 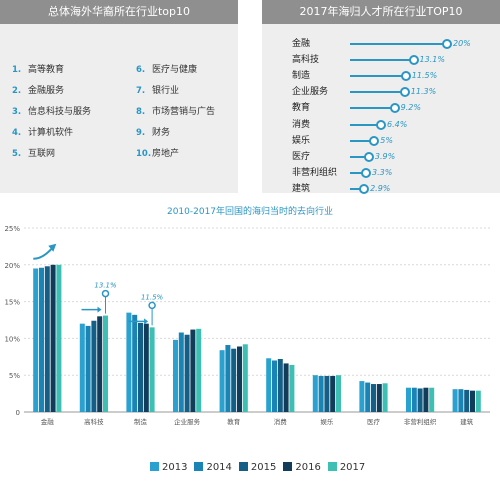 I want to click on trend-arrow-head, so click(x=52, y=247).